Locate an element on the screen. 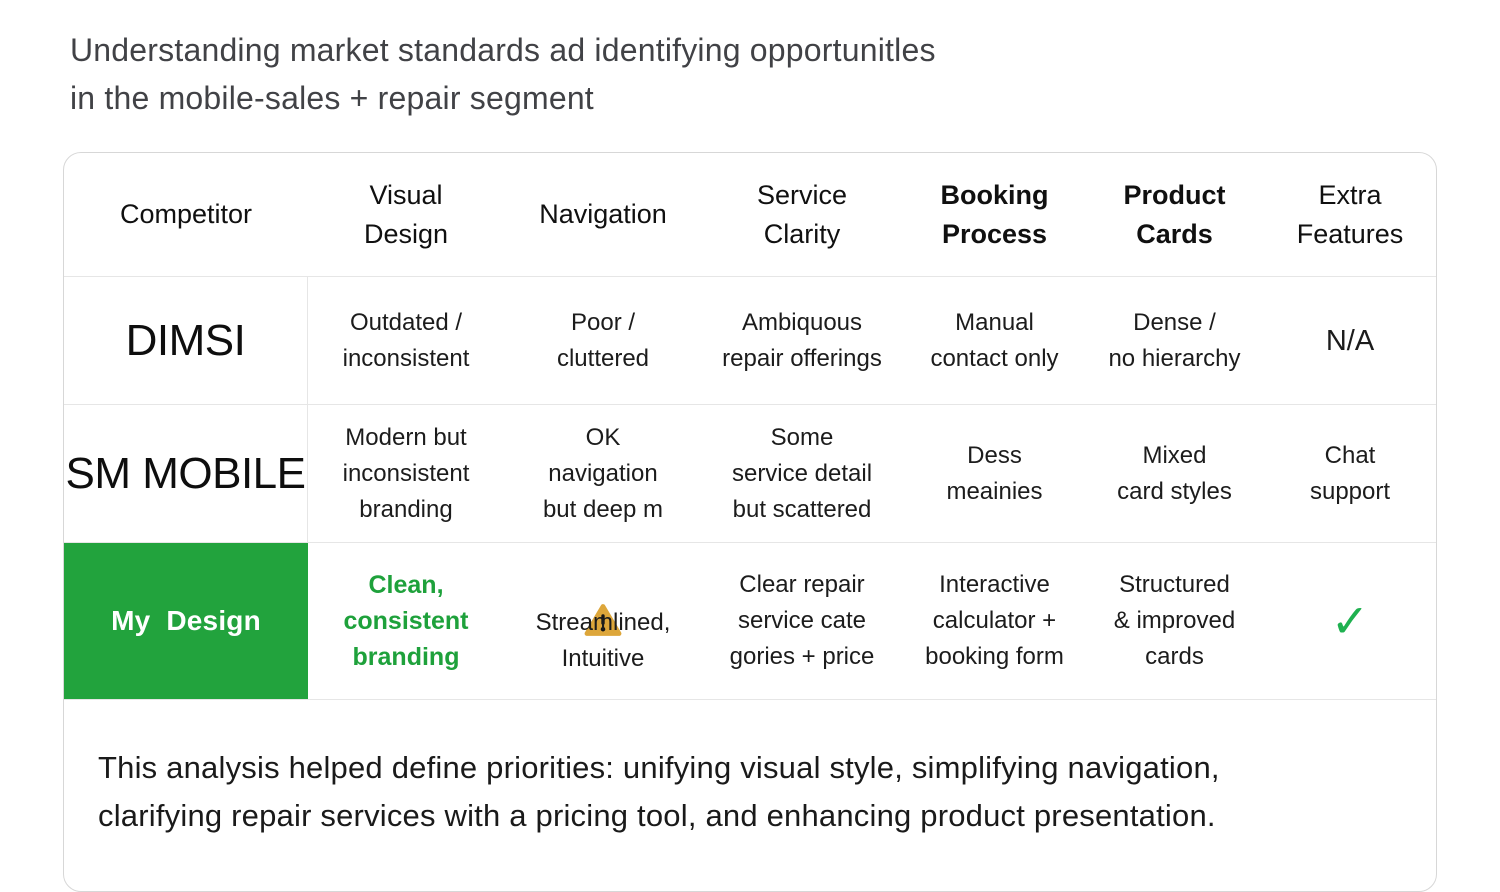  col-header-product-cards: Product Cards is located at coordinates (1174, 214).